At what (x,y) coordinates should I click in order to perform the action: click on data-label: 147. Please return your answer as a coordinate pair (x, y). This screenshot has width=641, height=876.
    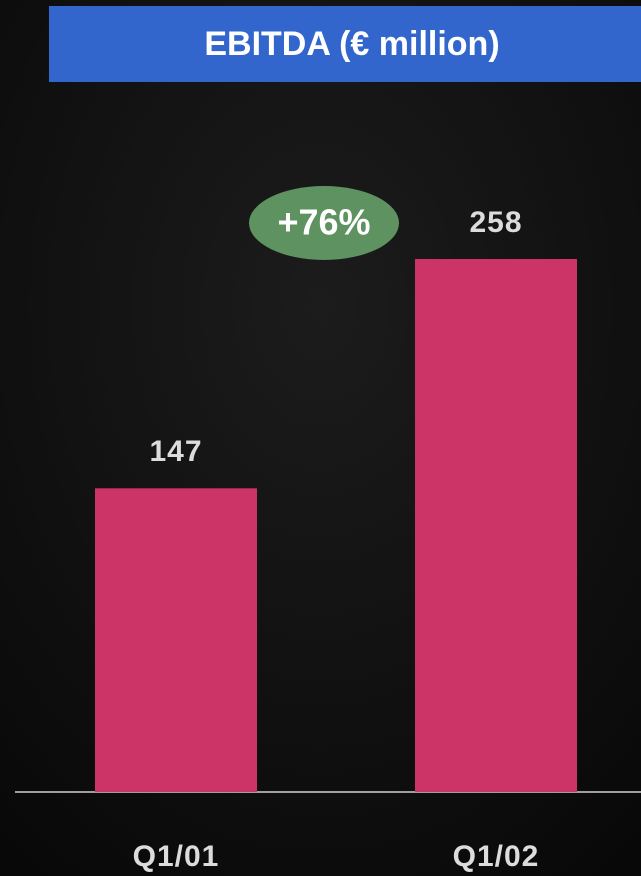
    Looking at the image, I should click on (175, 451).